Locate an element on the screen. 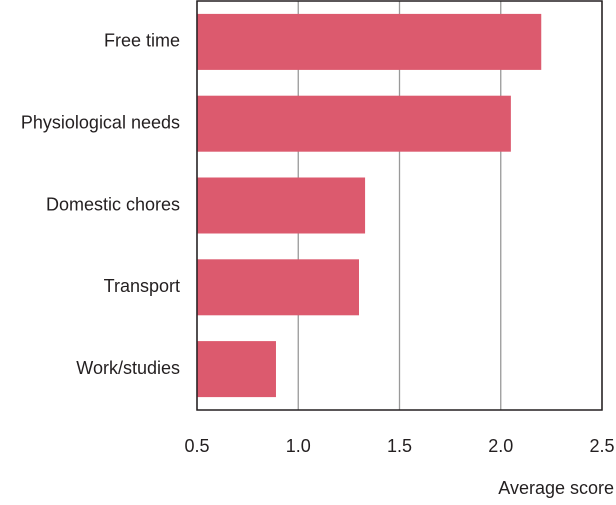  x-tick-label: 1.0 is located at coordinates (298, 446).